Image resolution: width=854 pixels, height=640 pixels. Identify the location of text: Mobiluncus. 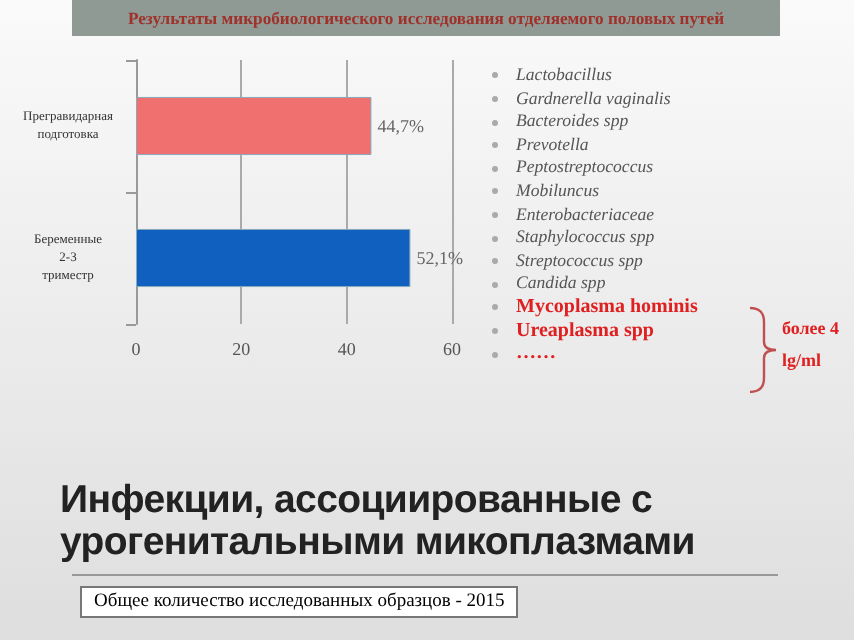
(558, 189).